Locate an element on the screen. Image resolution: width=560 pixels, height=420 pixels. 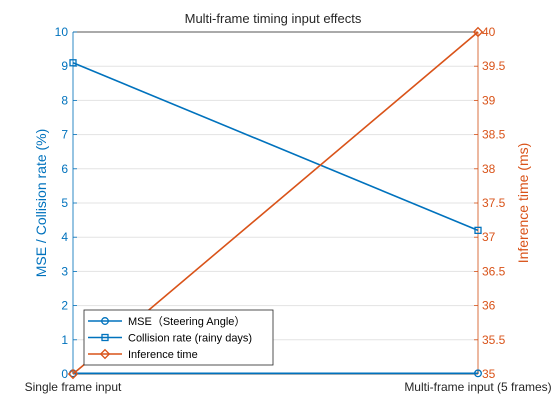
y-tick-label-left: 0 is located at coordinates (64, 374).